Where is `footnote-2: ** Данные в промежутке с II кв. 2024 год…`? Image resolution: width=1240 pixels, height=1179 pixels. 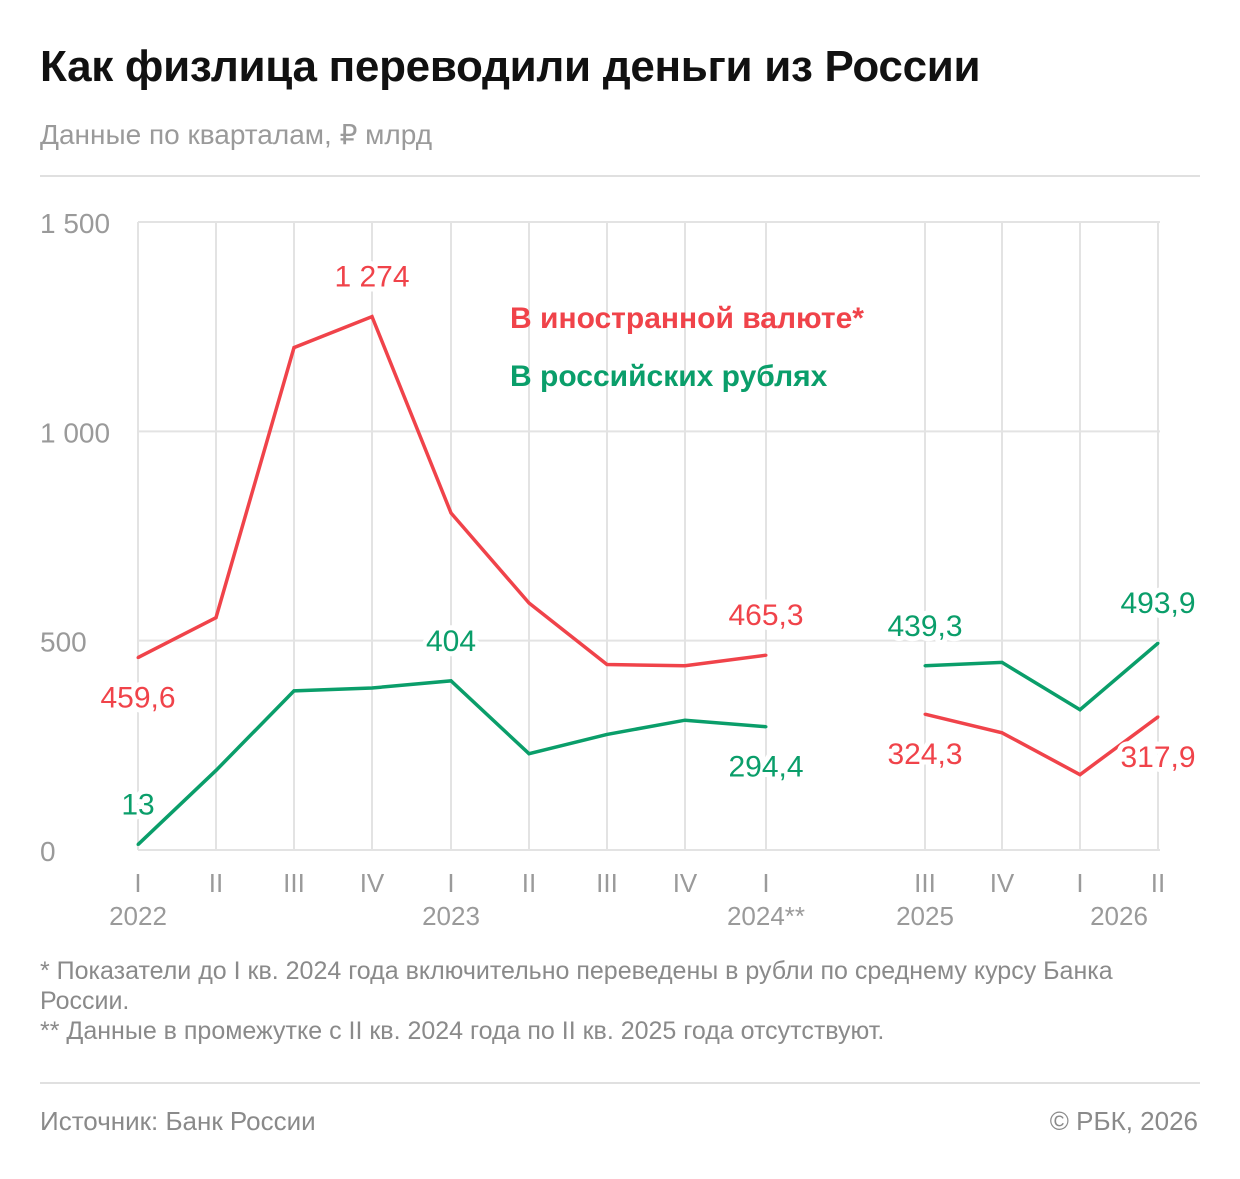 footnote-2: ** Данные в промежутке с II кв. 2024 год… is located at coordinates (462, 1031).